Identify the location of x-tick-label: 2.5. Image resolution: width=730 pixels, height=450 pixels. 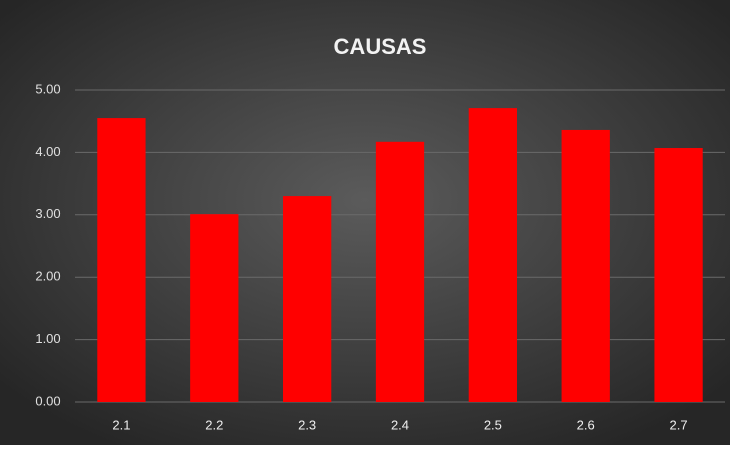
(493, 424).